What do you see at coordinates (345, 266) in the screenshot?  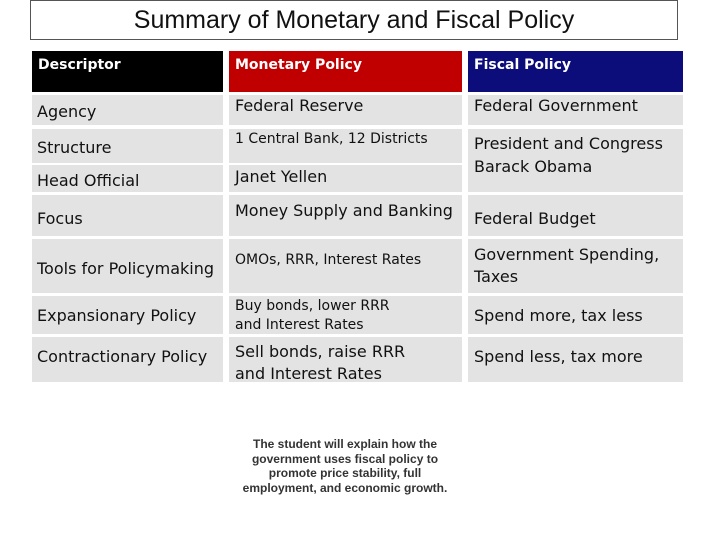 I see `row-tools-monetary: OMOs, RRR, Interest Rates` at bounding box center [345, 266].